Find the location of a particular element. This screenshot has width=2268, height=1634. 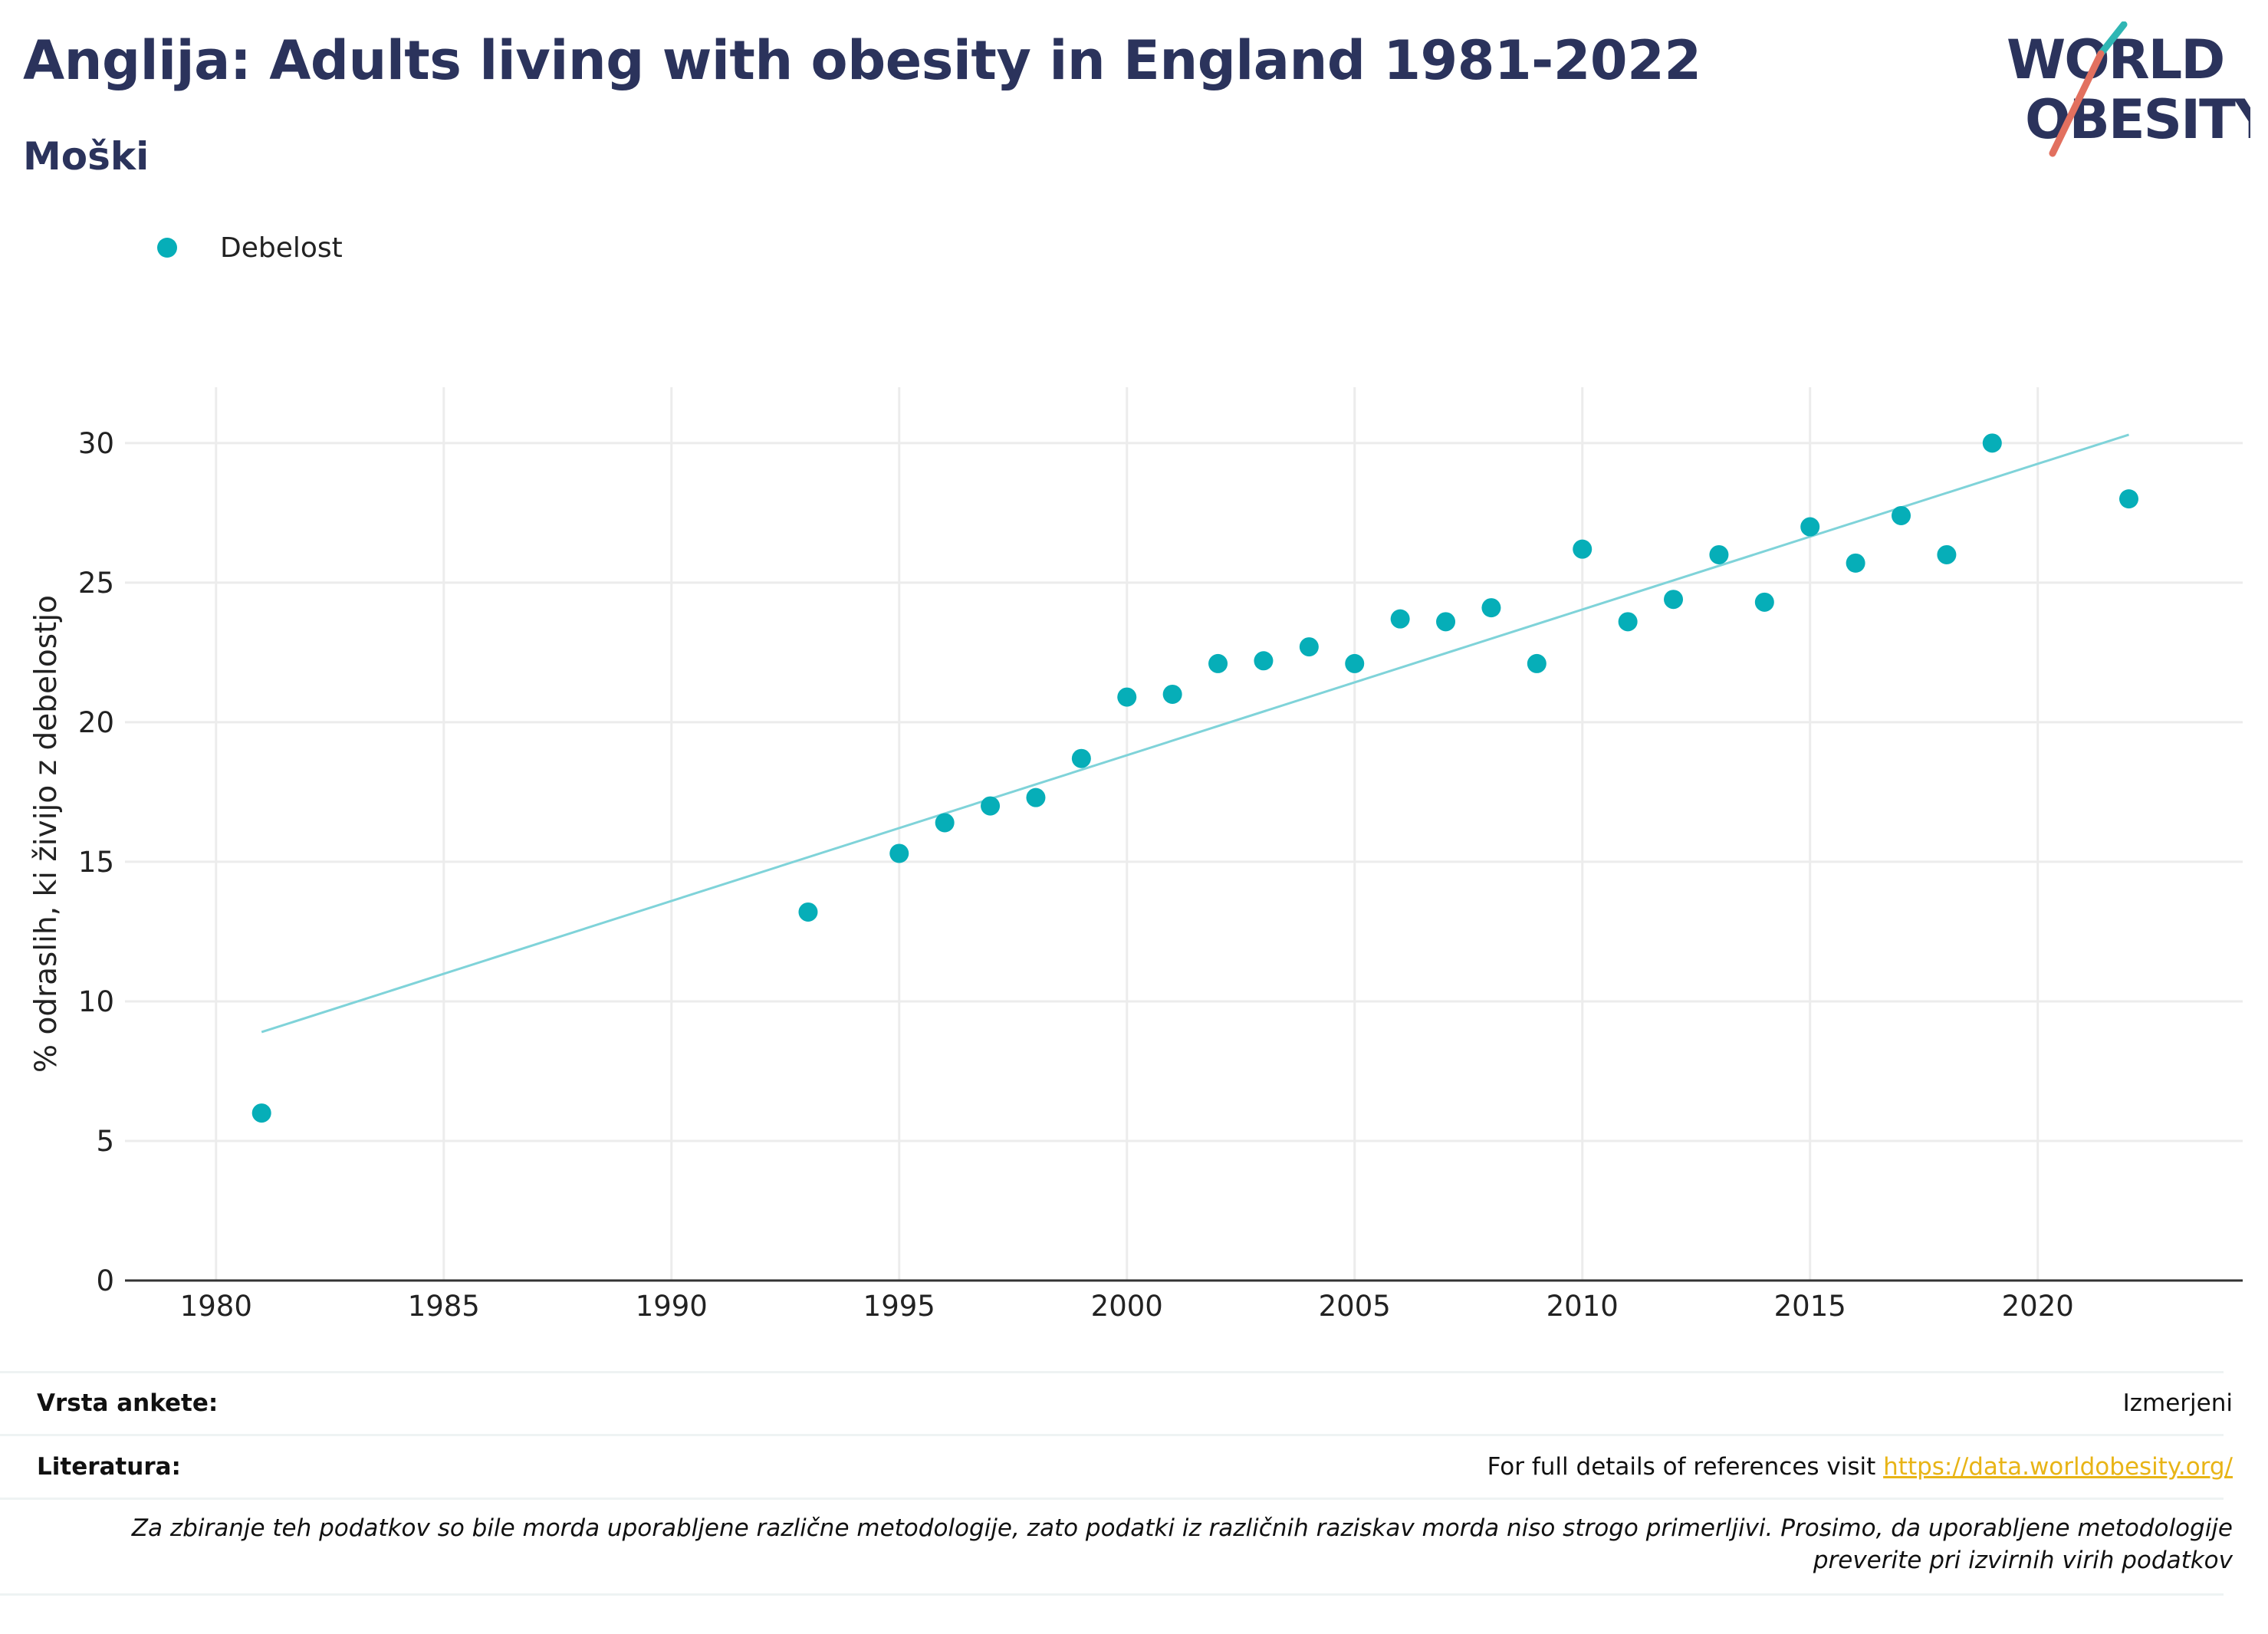

x-tick-label: 2005 is located at coordinates (1355, 1307).